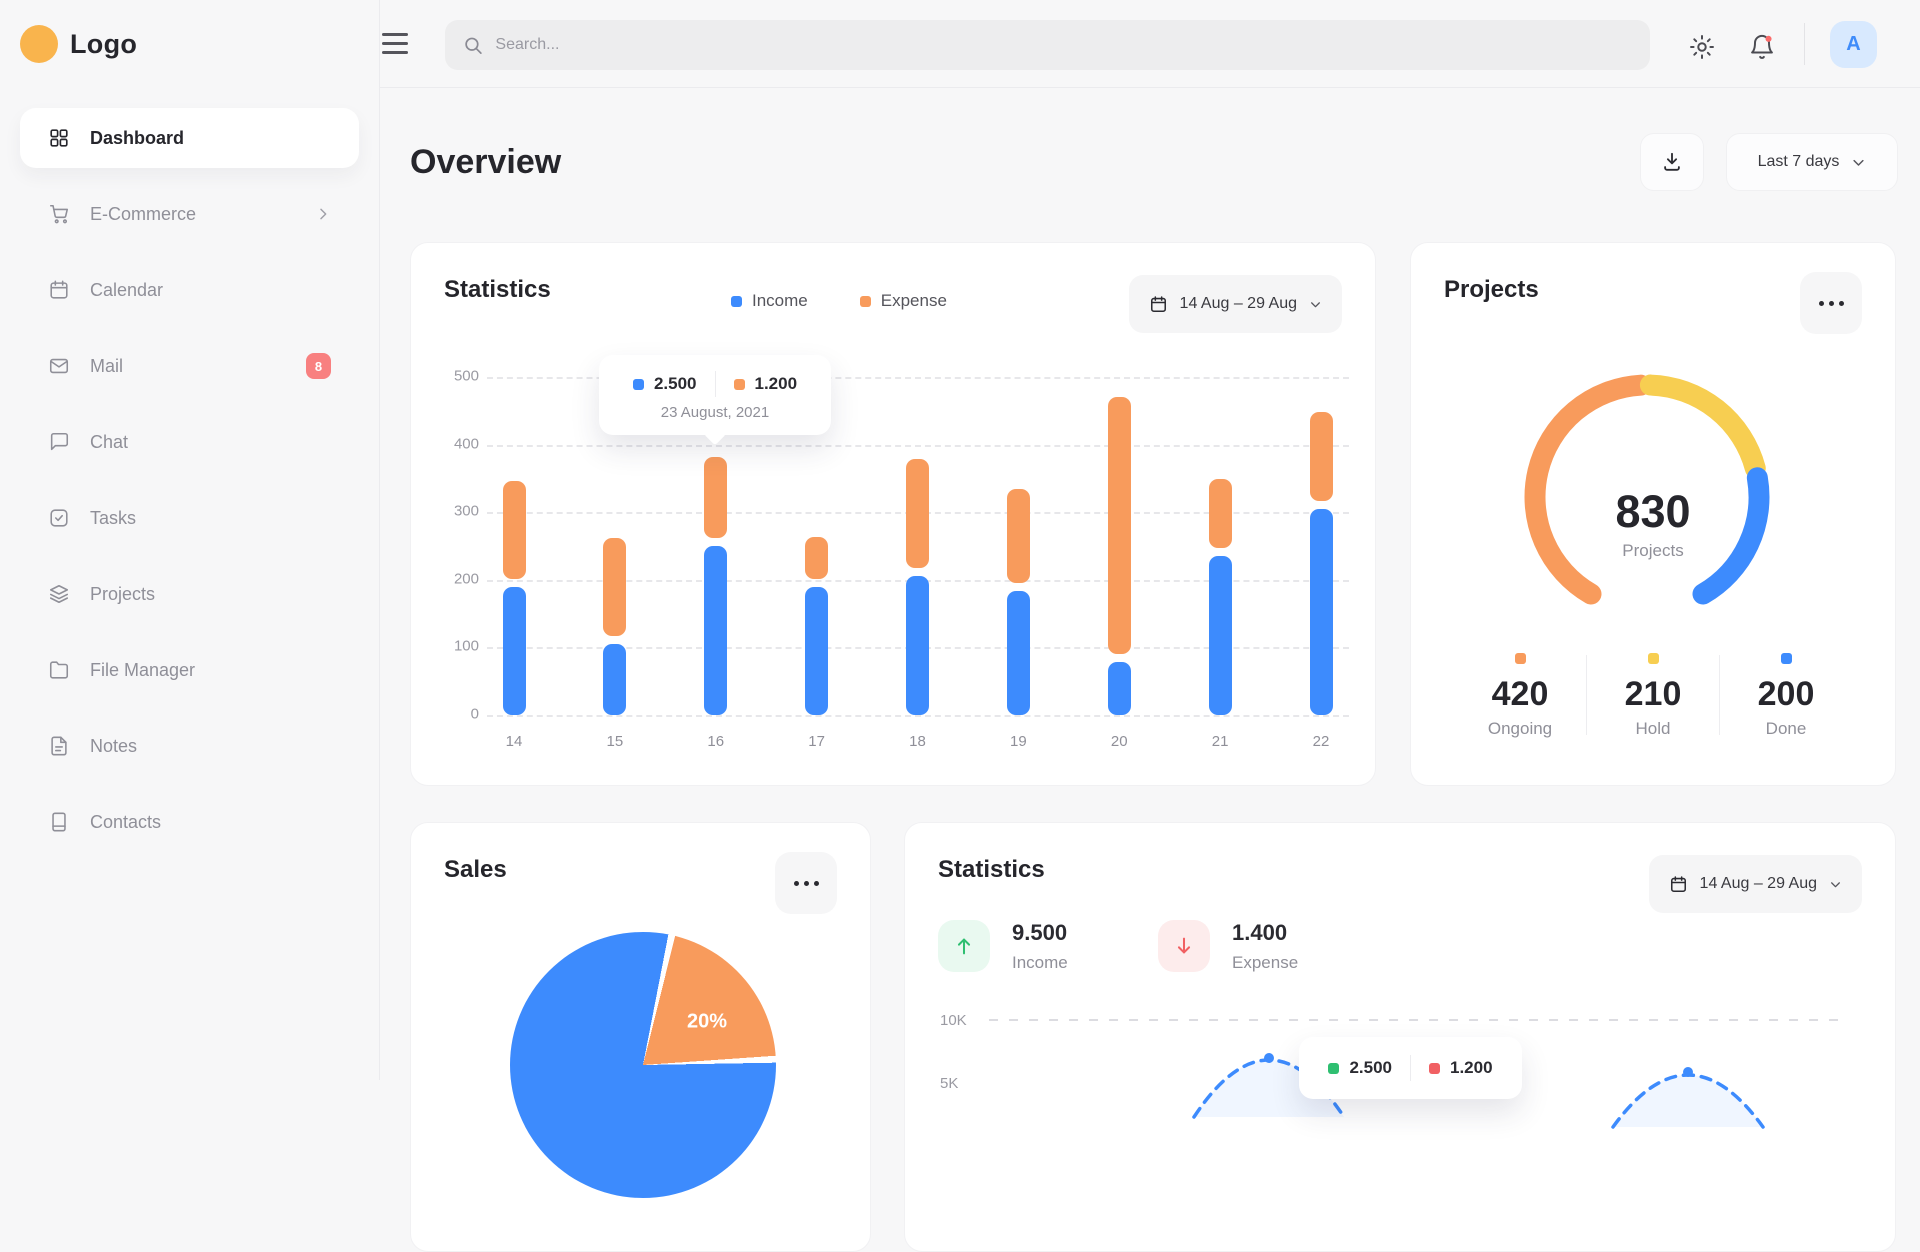 The height and width of the screenshot is (1252, 1920). Describe the element at coordinates (1653, 658) in the screenshot. I see `hold-dot` at that location.